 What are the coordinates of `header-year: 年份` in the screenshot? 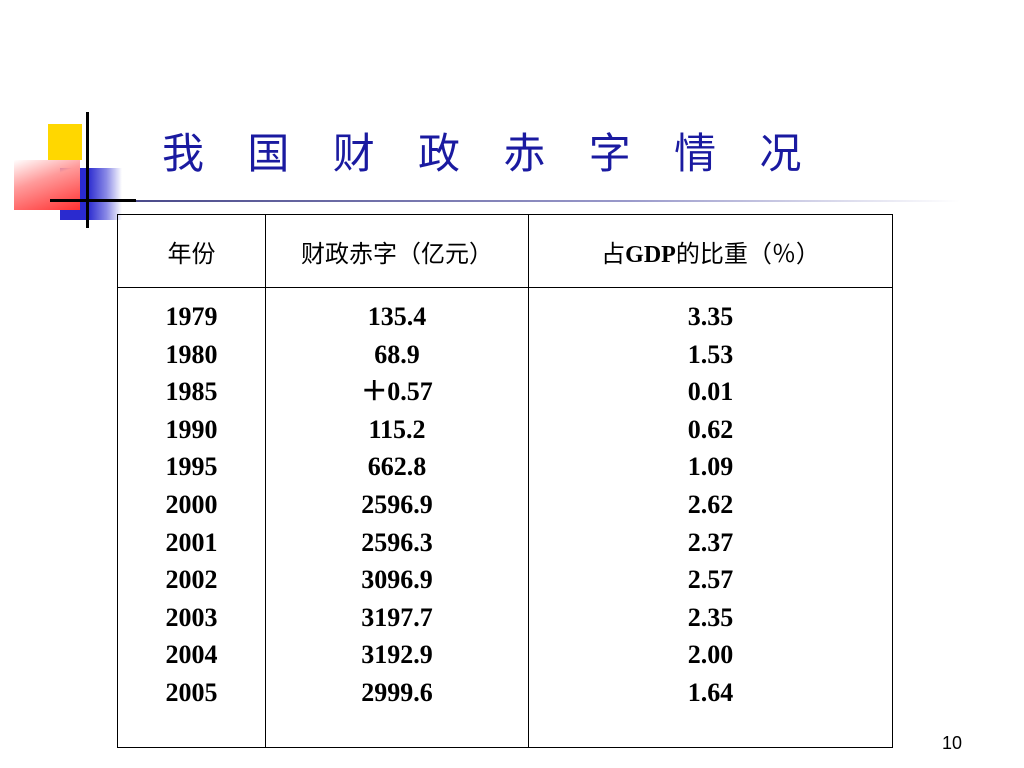 It's located at (191, 251).